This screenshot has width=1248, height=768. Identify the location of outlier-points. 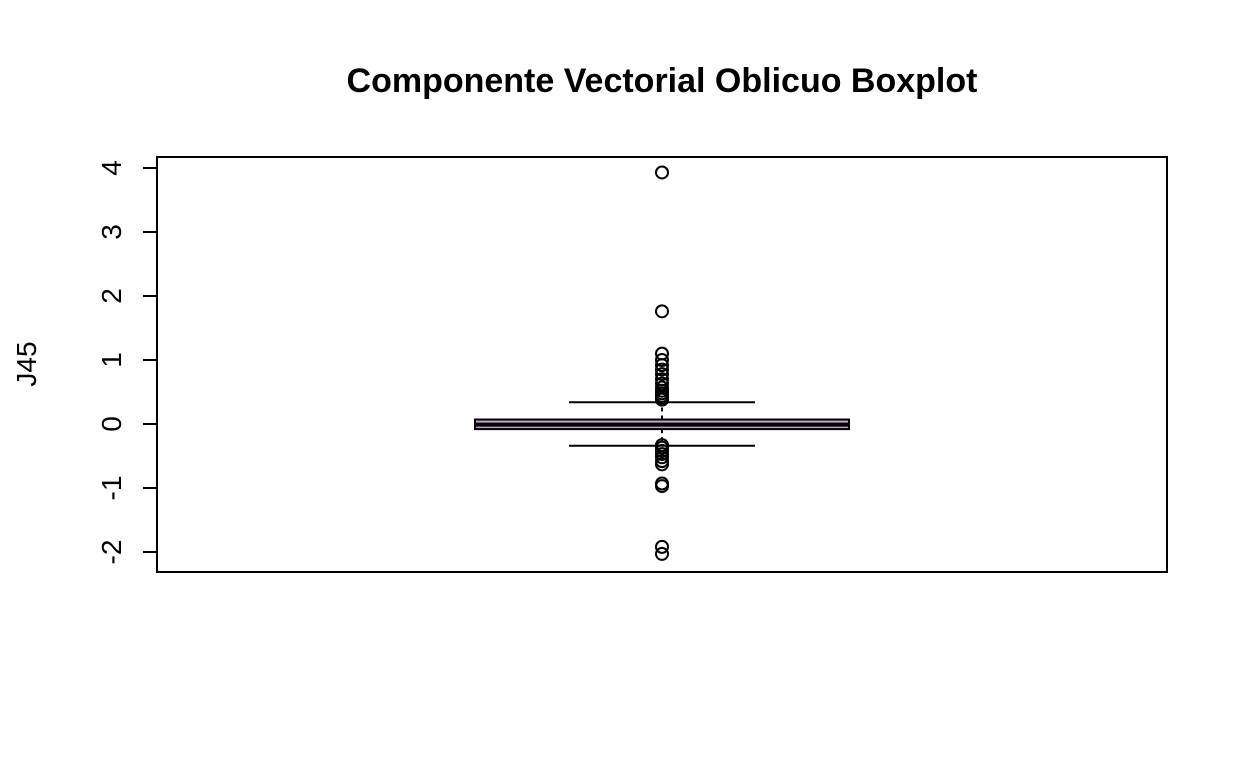
(662, 363).